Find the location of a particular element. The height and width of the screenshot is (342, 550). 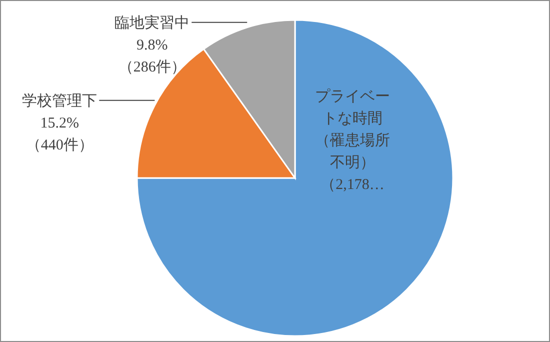

slice-label: プライベートな時間（罹患場所不明） is located at coordinates (352, 129).